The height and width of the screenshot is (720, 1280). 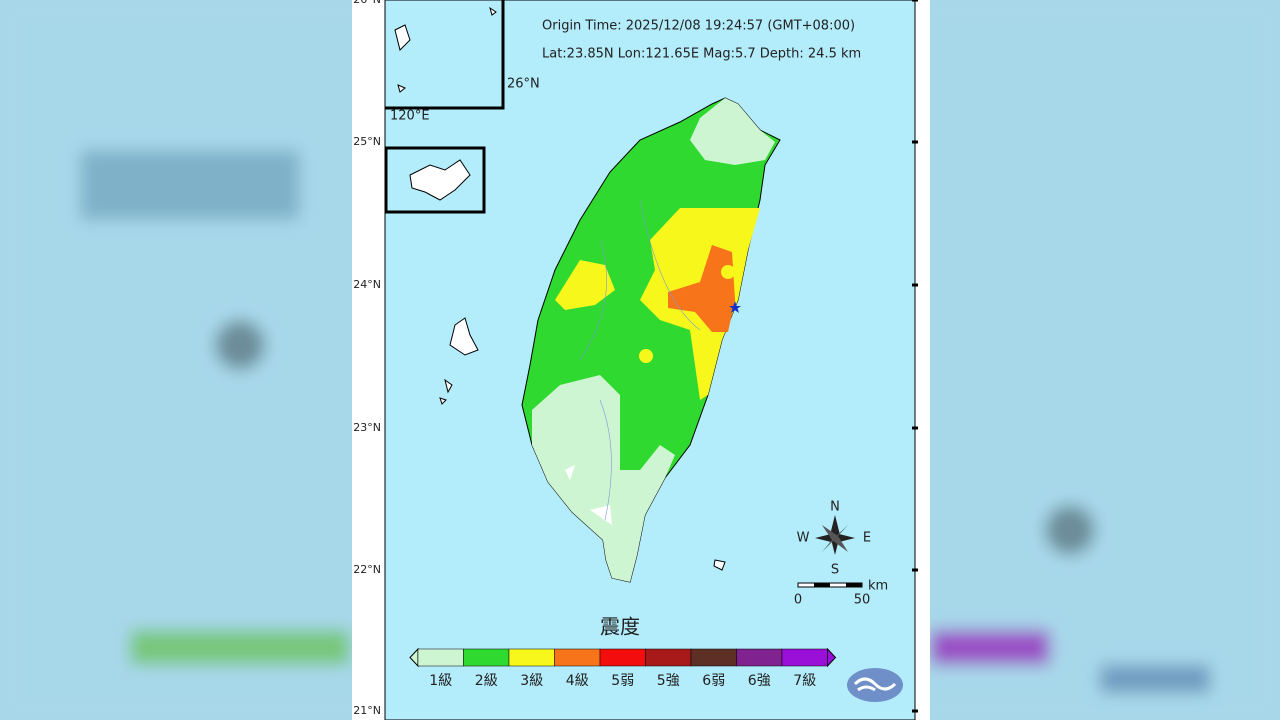 I want to click on legend-label: 4級, so click(x=577, y=681).